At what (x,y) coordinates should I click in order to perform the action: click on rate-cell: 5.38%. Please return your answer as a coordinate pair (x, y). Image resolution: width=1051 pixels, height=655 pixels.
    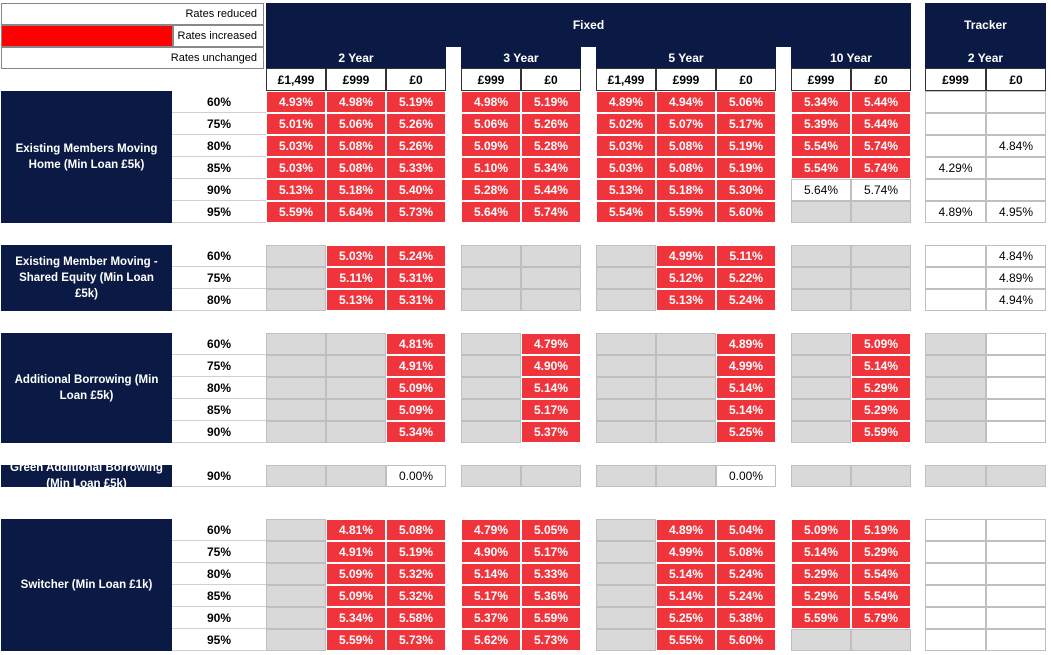
    Looking at the image, I should click on (746, 618).